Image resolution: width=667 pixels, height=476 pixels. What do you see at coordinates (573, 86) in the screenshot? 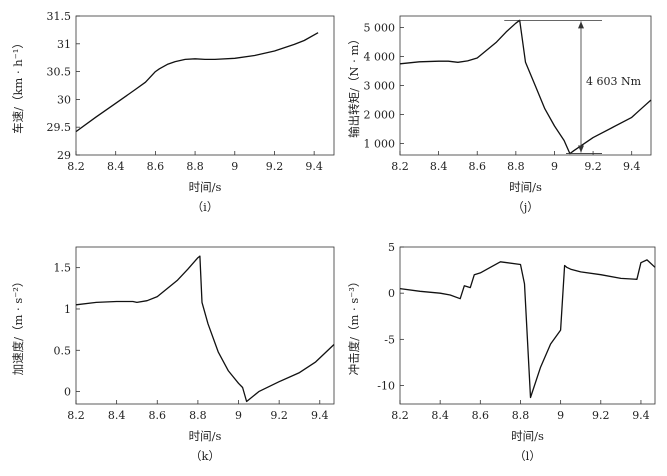
I see `torque-drop-annotation: 4 603 Nm` at bounding box center [573, 86].